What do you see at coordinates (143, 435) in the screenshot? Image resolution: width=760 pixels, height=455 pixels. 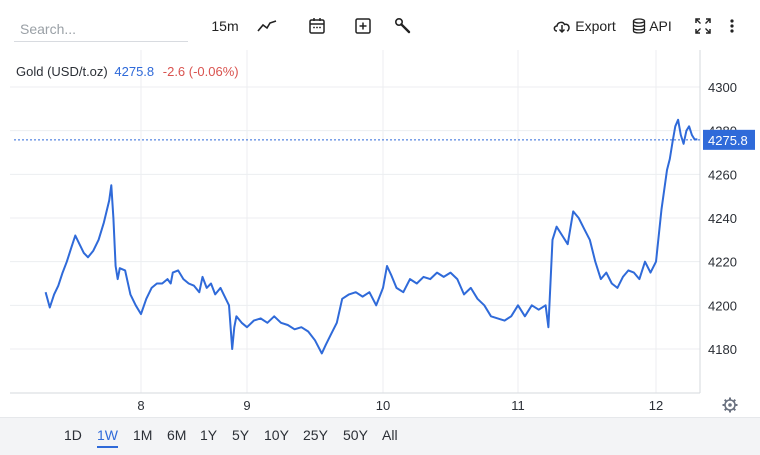 I see `range-1m: 1M` at bounding box center [143, 435].